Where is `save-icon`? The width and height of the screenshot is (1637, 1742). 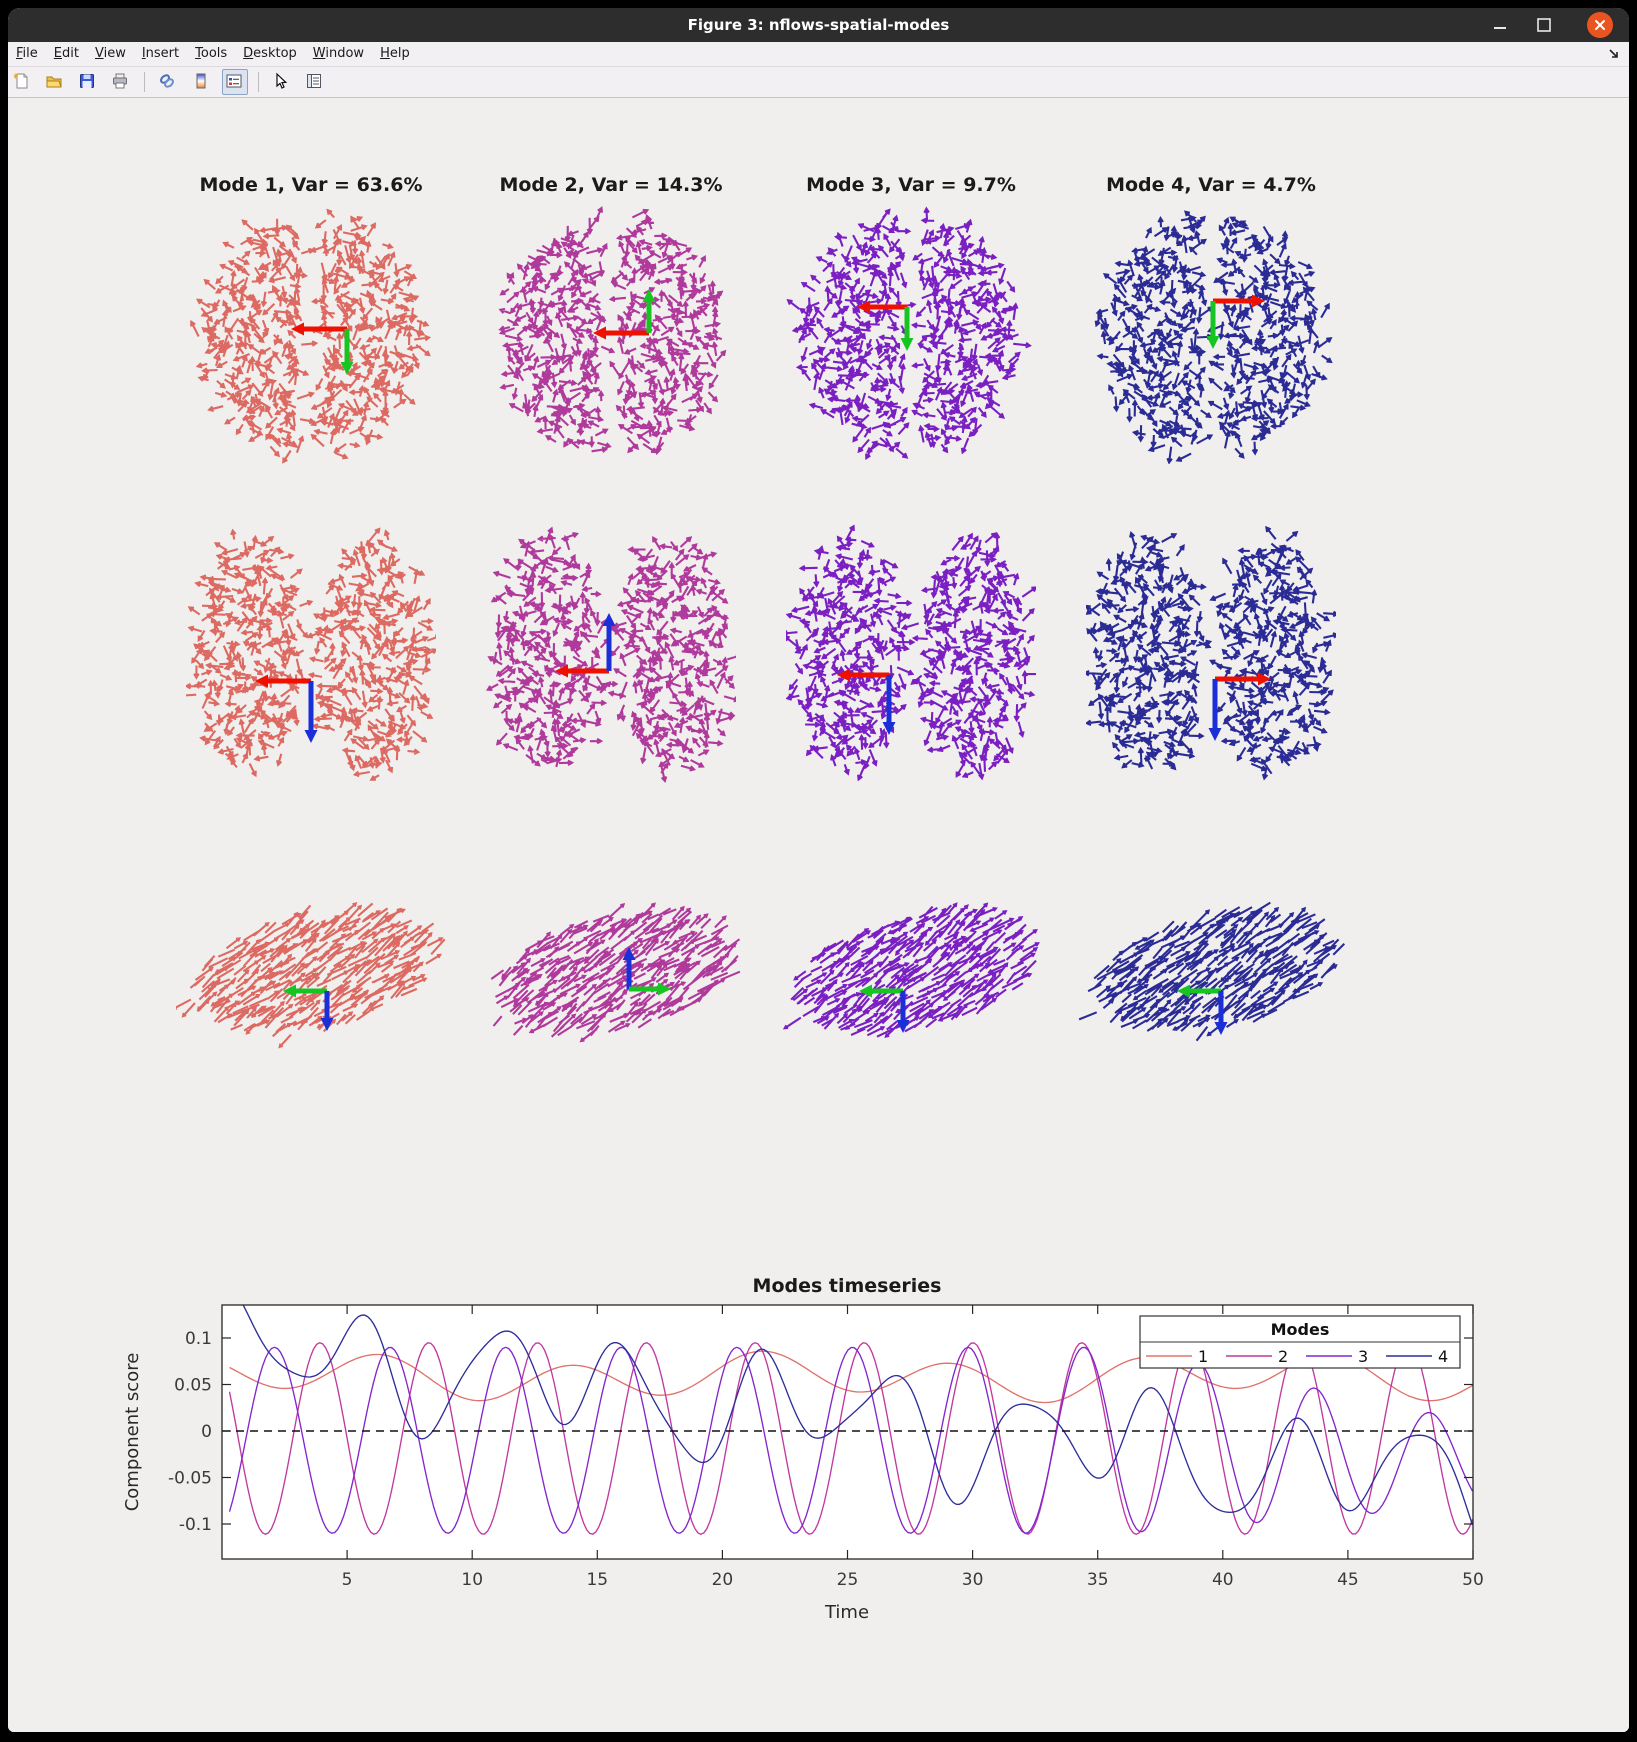 save-icon is located at coordinates (87, 81).